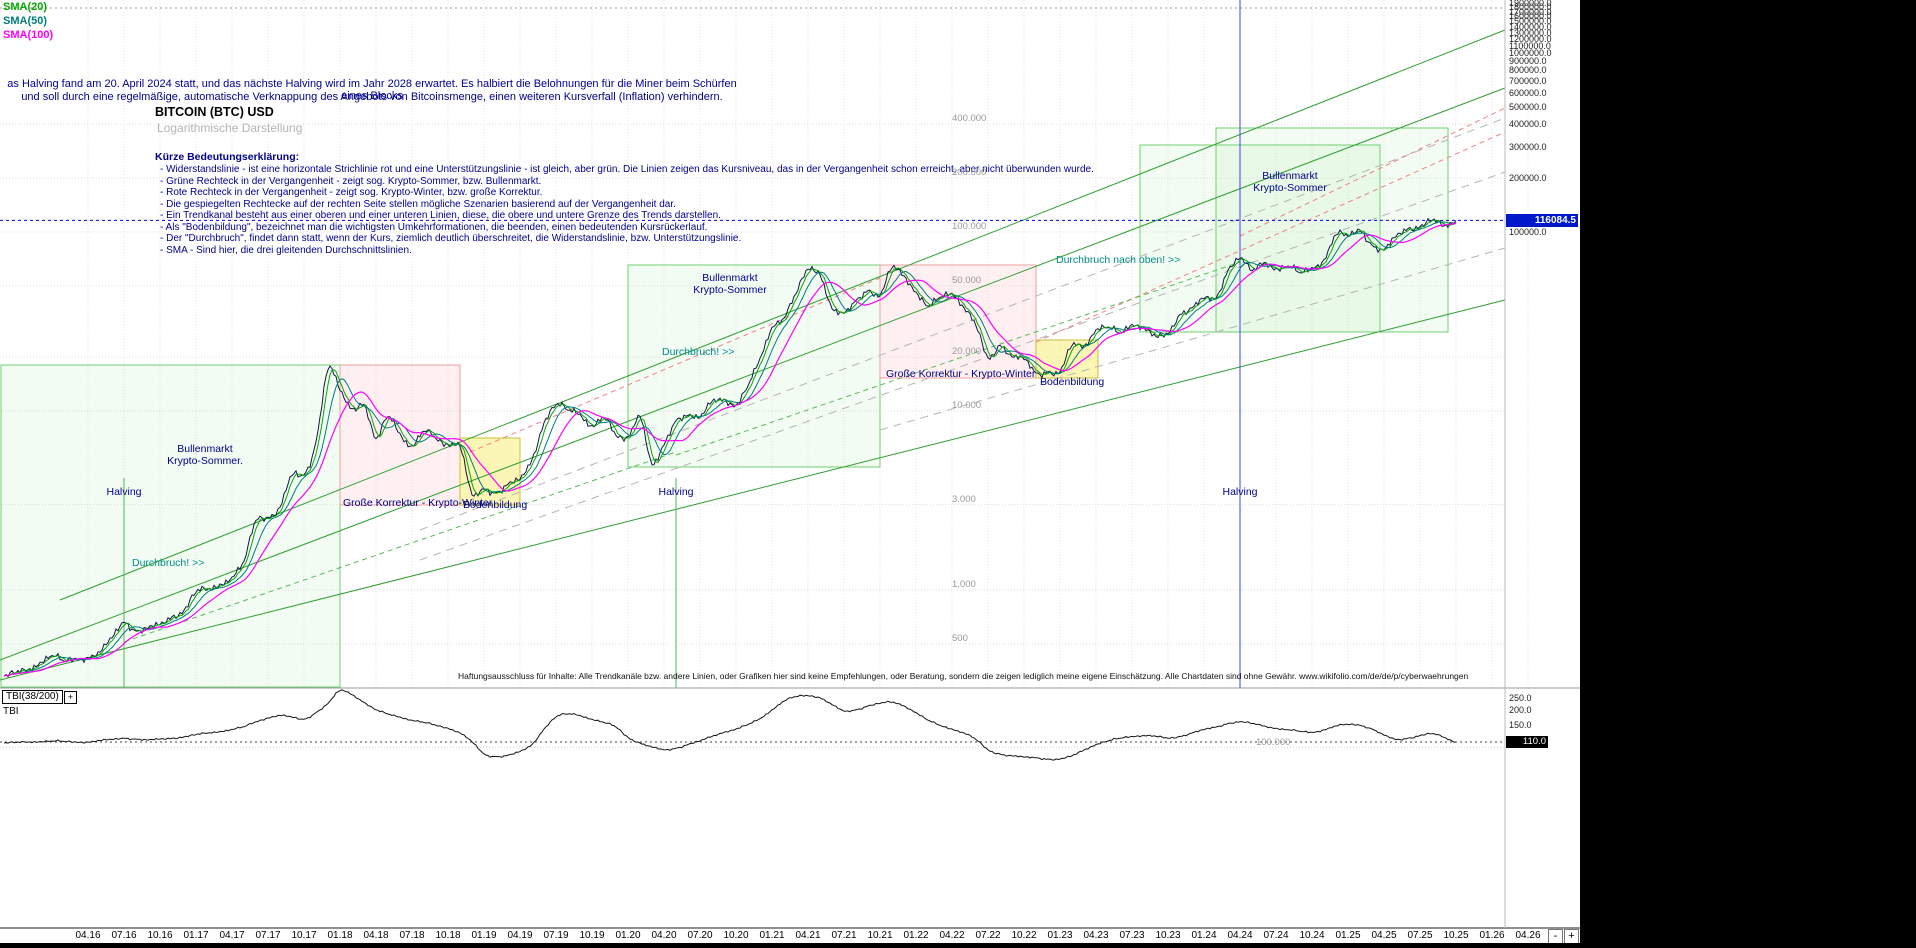  I want to click on tbi-line, so click(730, 725).